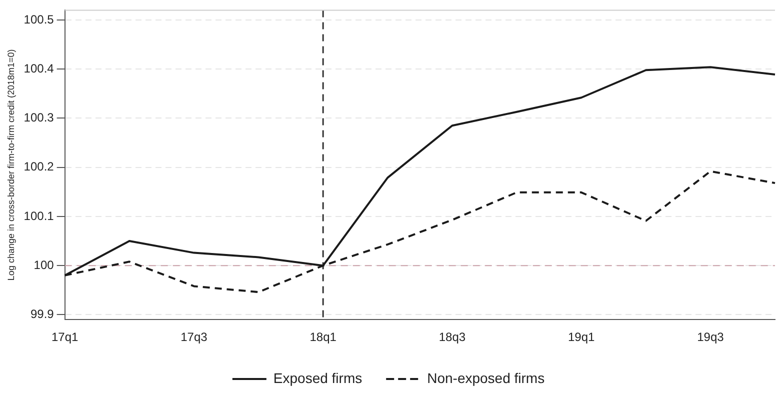 Image resolution: width=780 pixels, height=402 pixels. What do you see at coordinates (39, 117) in the screenshot?
I see `y-tick-label: 100.3` at bounding box center [39, 117].